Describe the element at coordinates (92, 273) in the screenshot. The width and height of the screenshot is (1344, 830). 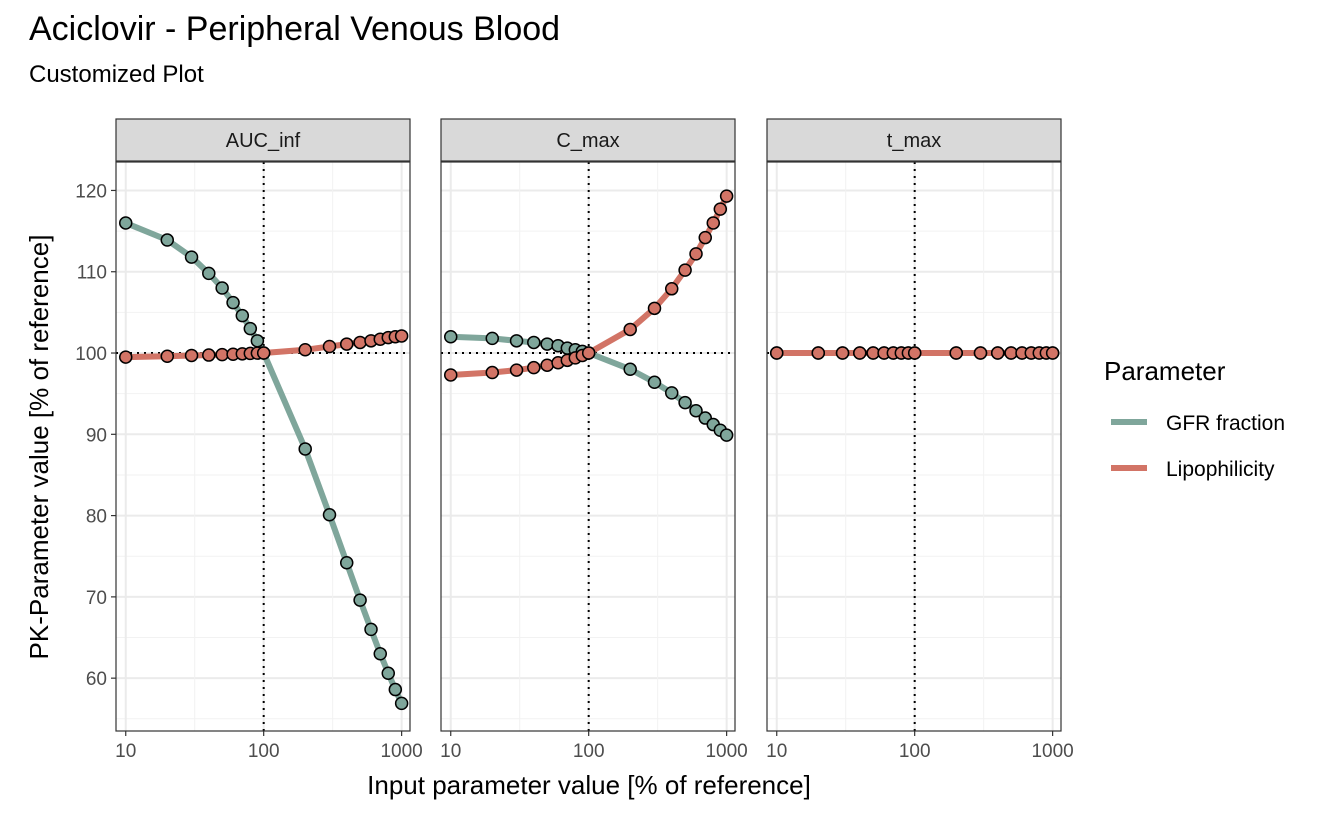
I see `y-tick-label: 110` at that location.